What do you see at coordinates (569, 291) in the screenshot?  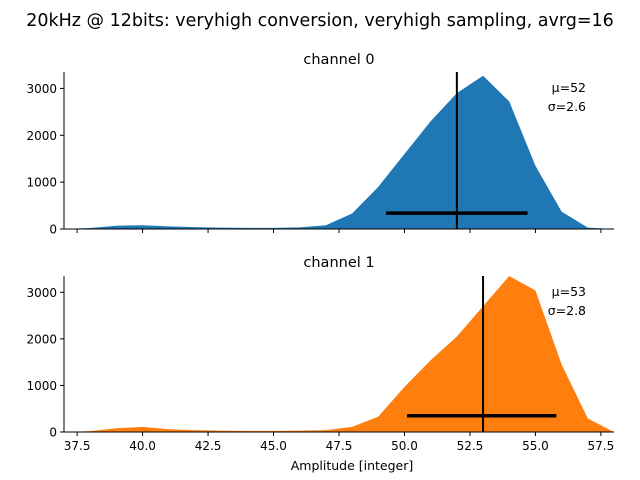 I see `mean-annotation: μ=53` at bounding box center [569, 291].